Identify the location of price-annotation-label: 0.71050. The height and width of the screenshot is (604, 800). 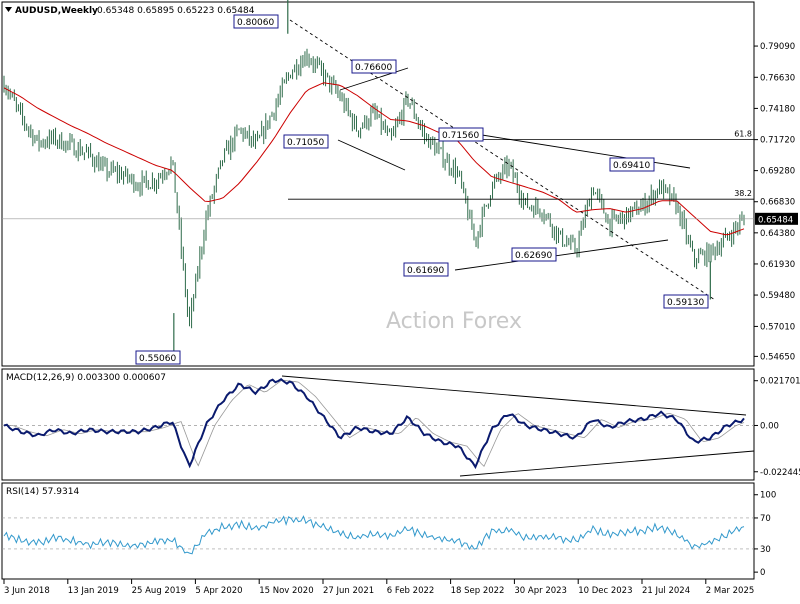
(305, 143).